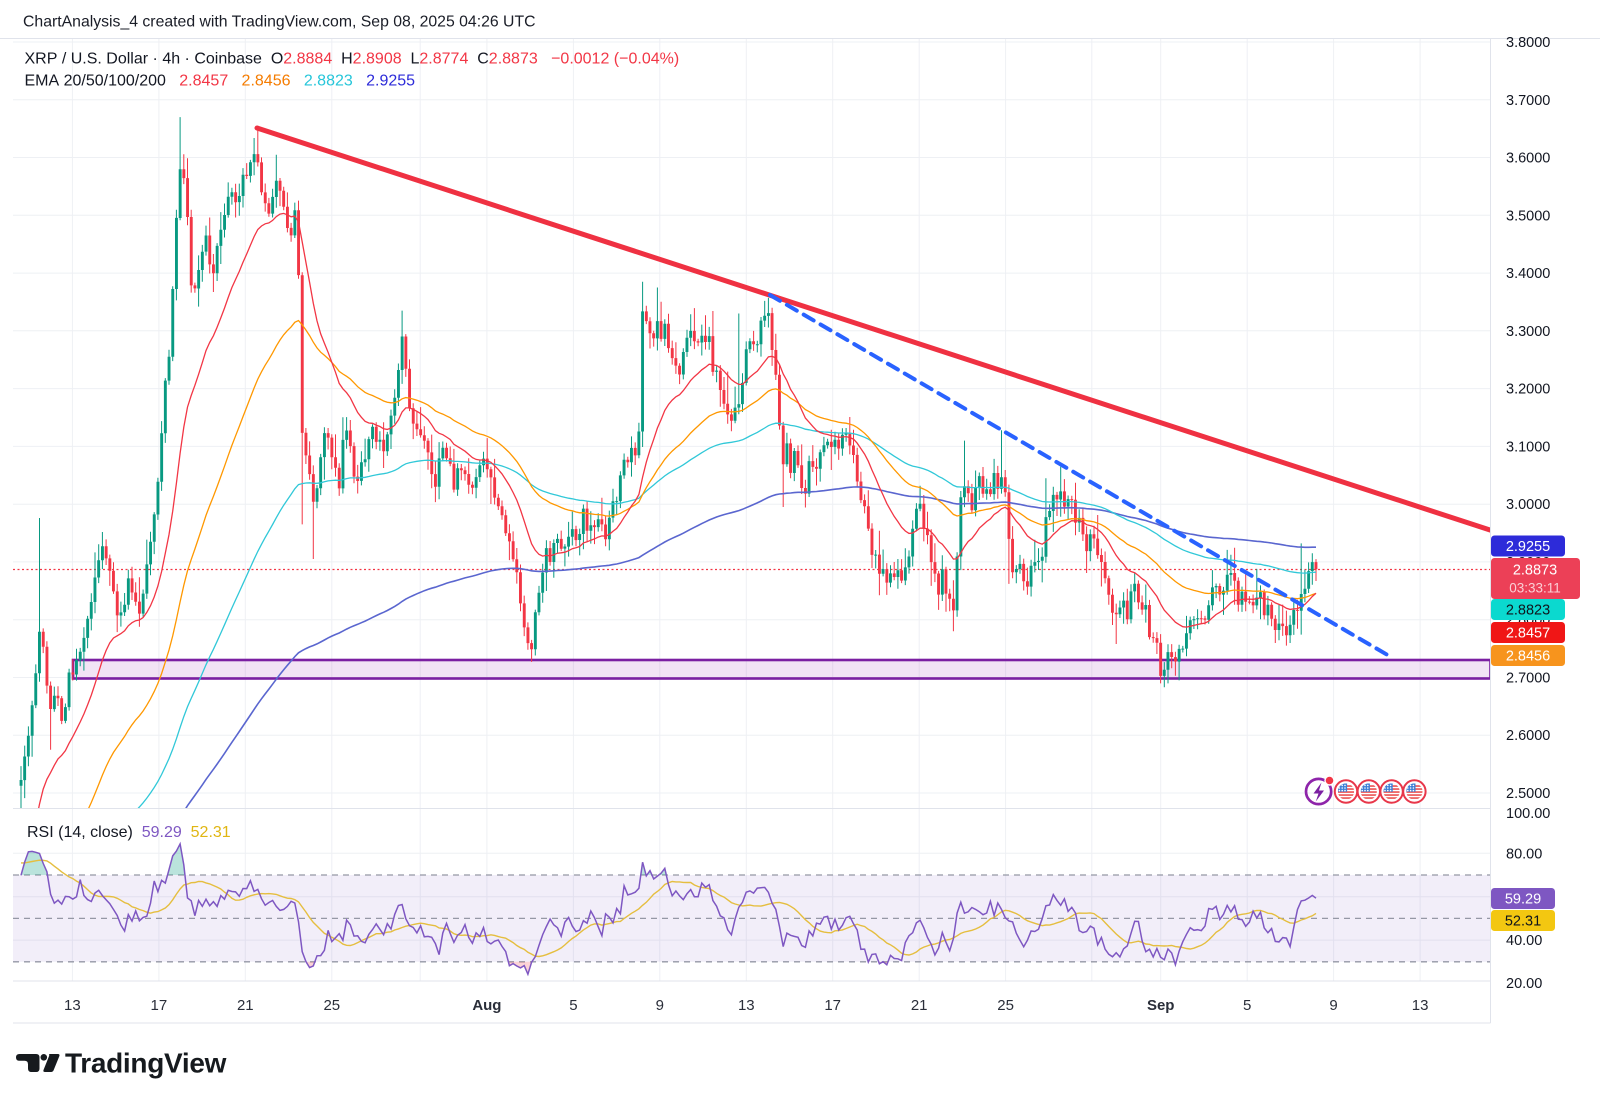 This screenshot has width=1600, height=1103. I want to click on svg-text: 2.9255, so click(1528, 547).